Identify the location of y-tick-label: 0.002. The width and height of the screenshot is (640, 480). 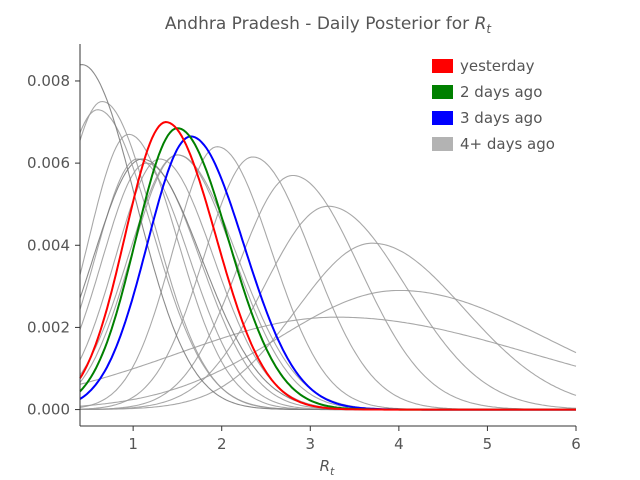
(48, 327).